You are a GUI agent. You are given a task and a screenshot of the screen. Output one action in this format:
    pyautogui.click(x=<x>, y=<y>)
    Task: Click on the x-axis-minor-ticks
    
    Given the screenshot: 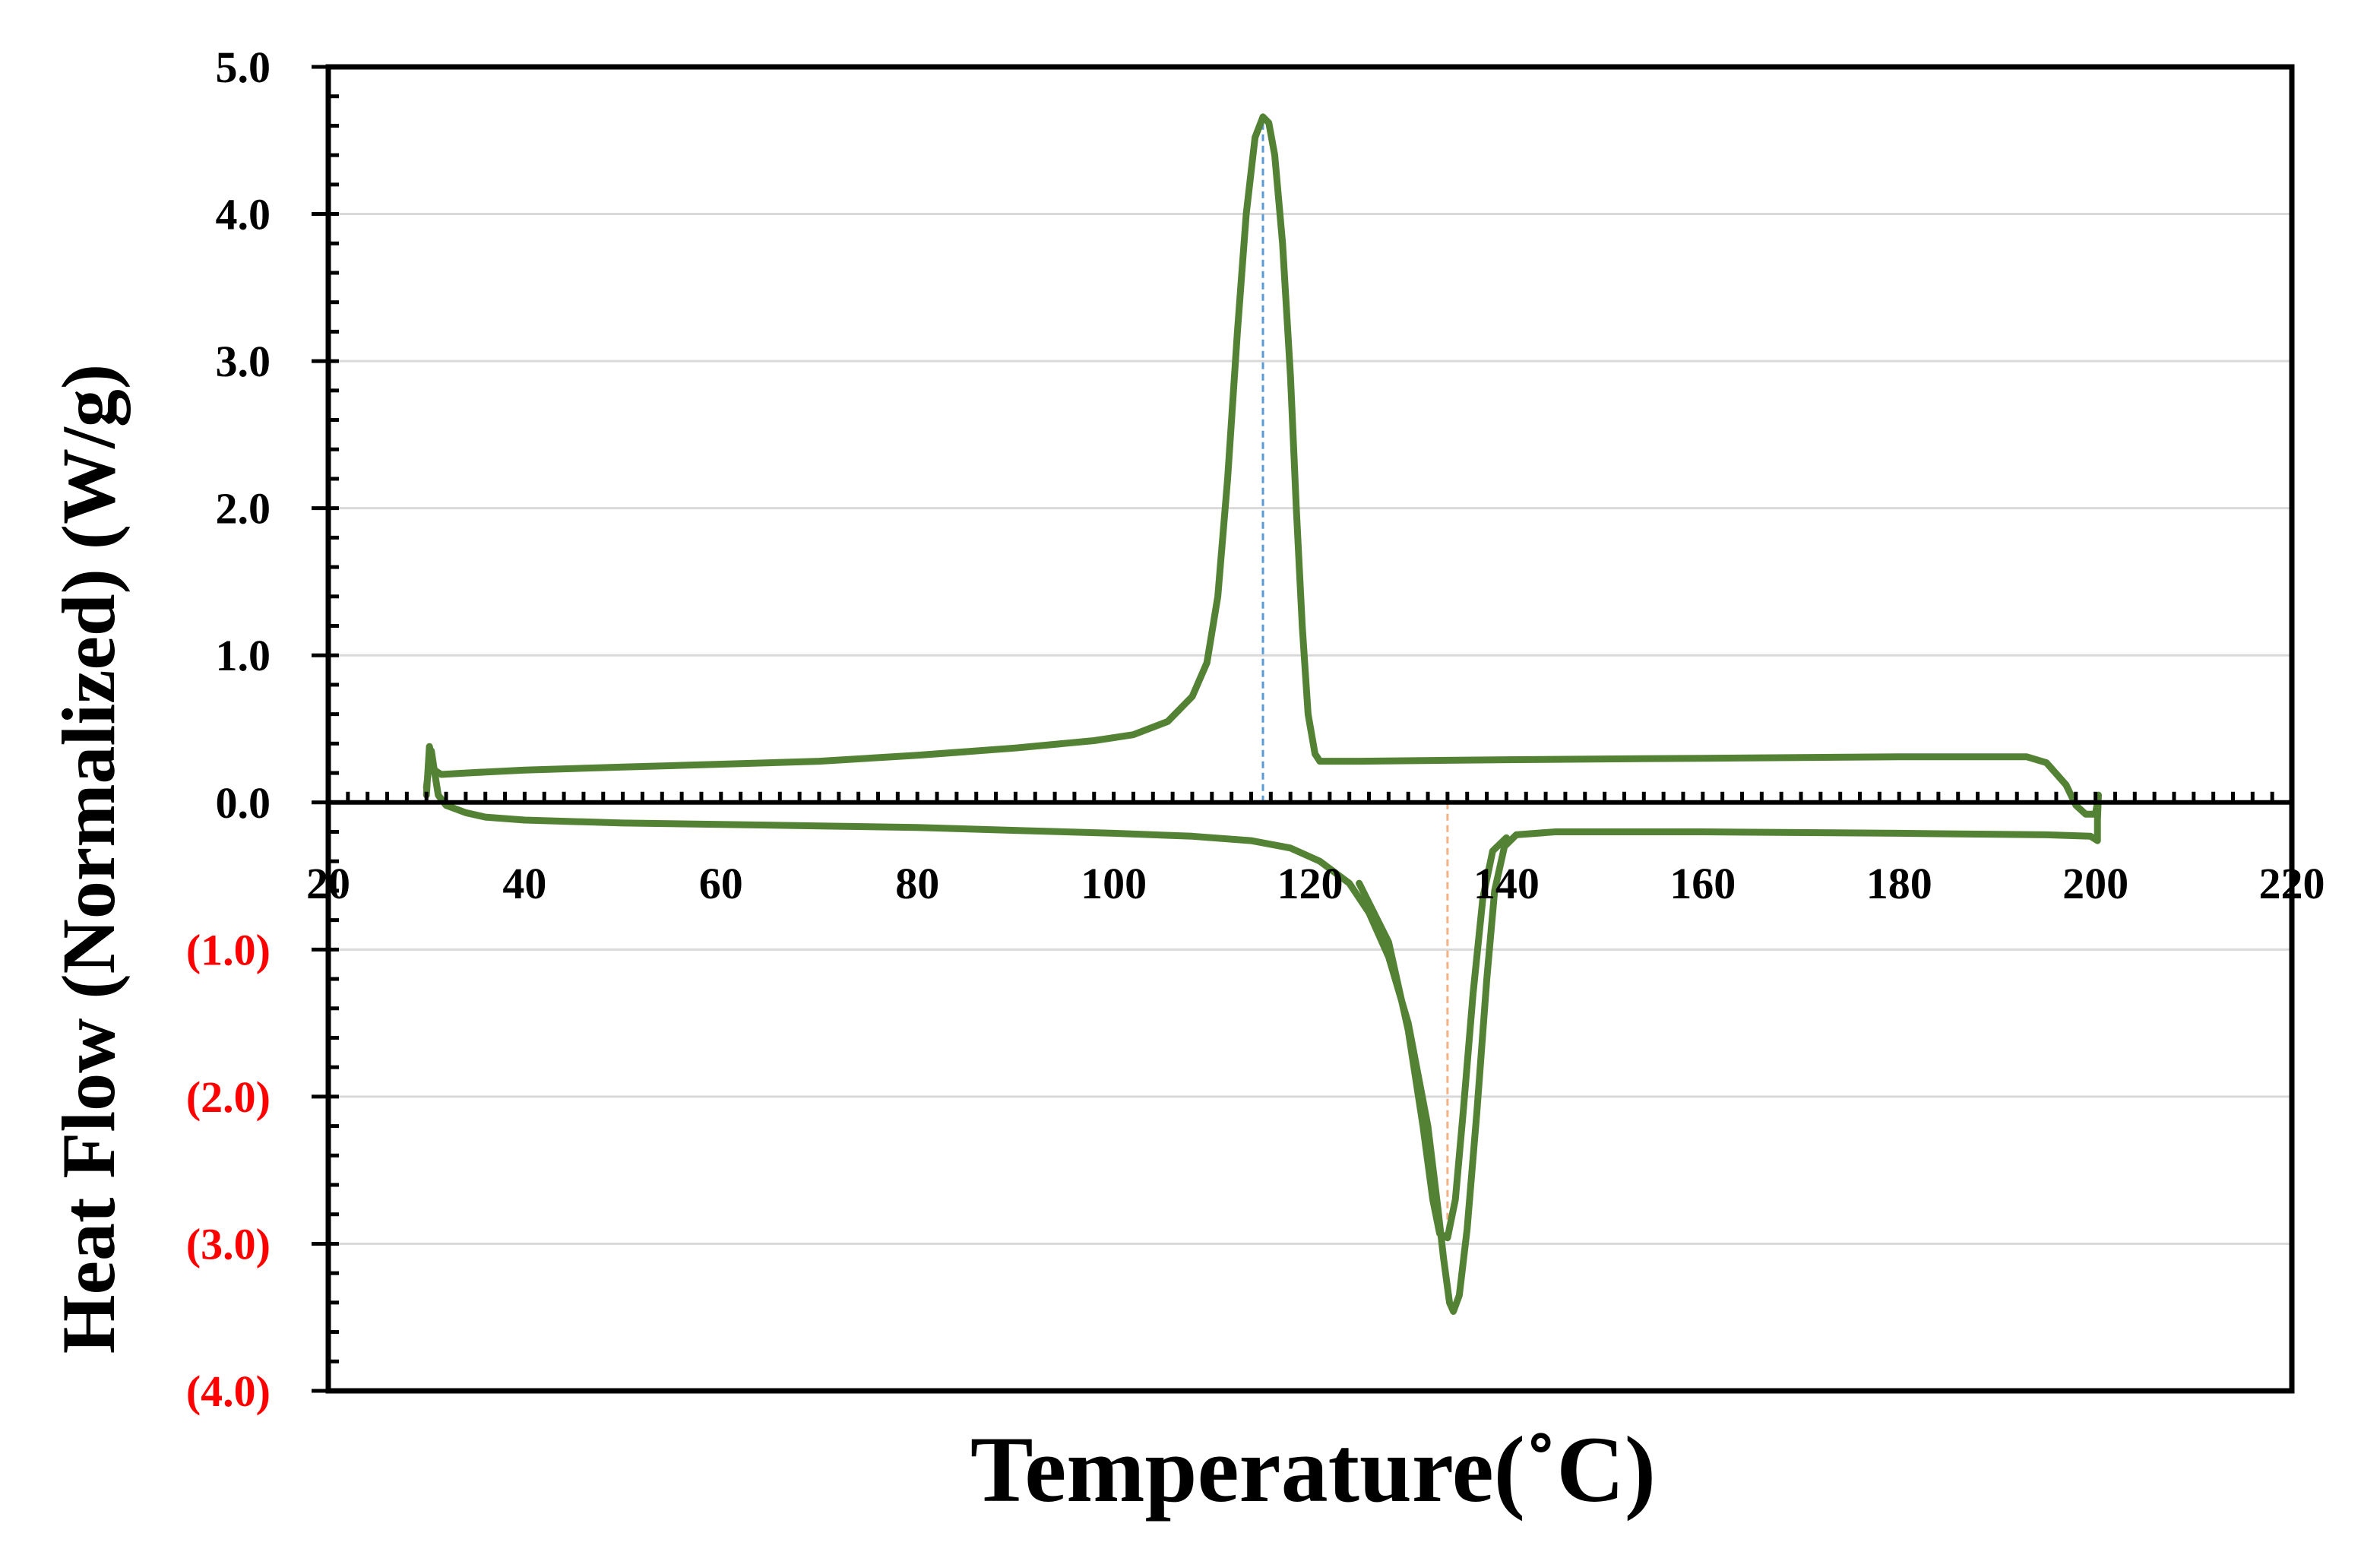 What is the action you would take?
    pyautogui.click(x=1310, y=797)
    